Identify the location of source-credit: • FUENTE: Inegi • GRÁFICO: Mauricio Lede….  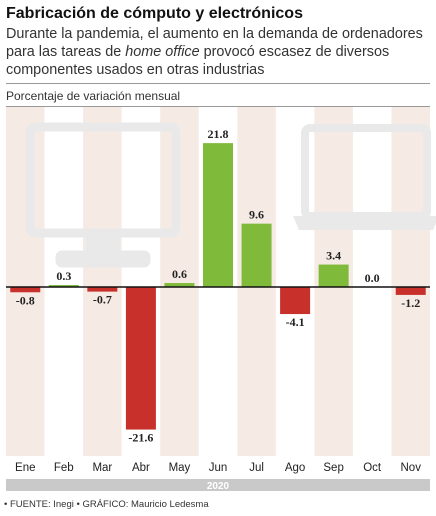
(106, 504).